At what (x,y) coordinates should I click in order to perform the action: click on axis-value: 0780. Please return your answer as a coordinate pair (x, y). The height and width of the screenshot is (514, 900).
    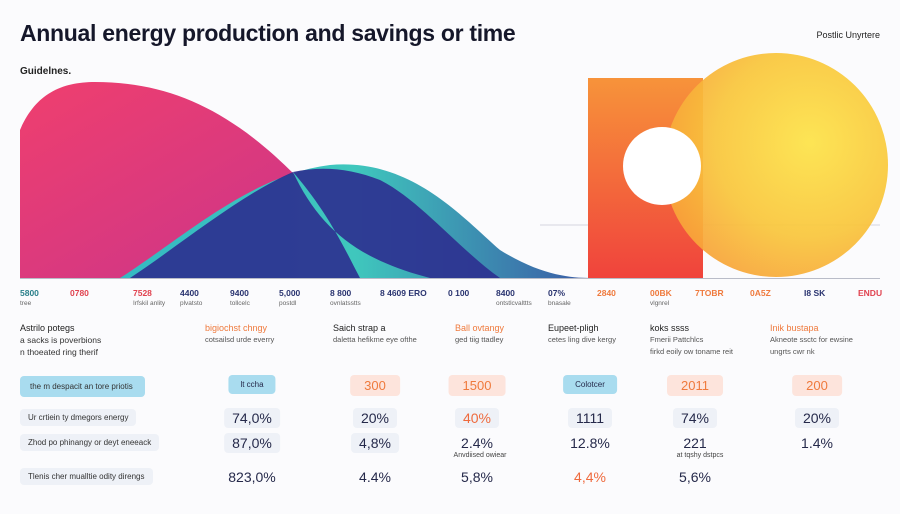
    Looking at the image, I should click on (79, 293).